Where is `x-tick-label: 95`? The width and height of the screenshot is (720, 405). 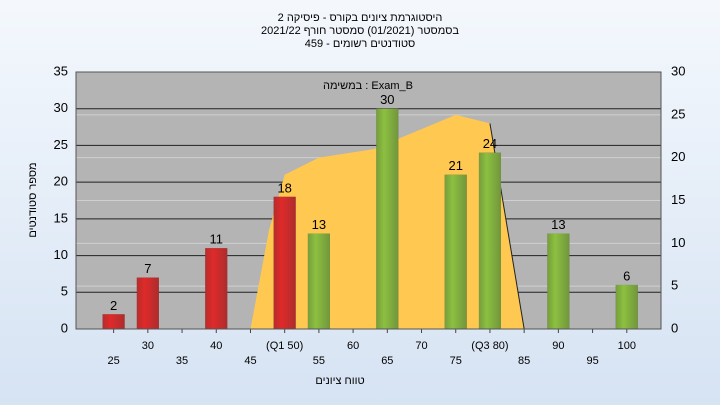
x-tick-label: 95 is located at coordinates (592, 361).